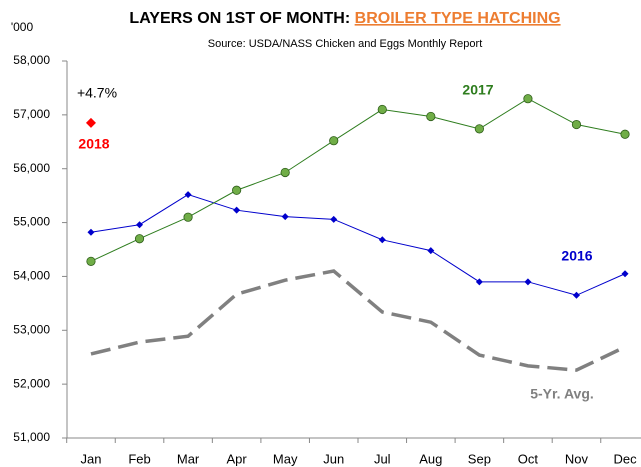  What do you see at coordinates (31, 222) in the screenshot?
I see `y-tick-label: 55,000` at bounding box center [31, 222].